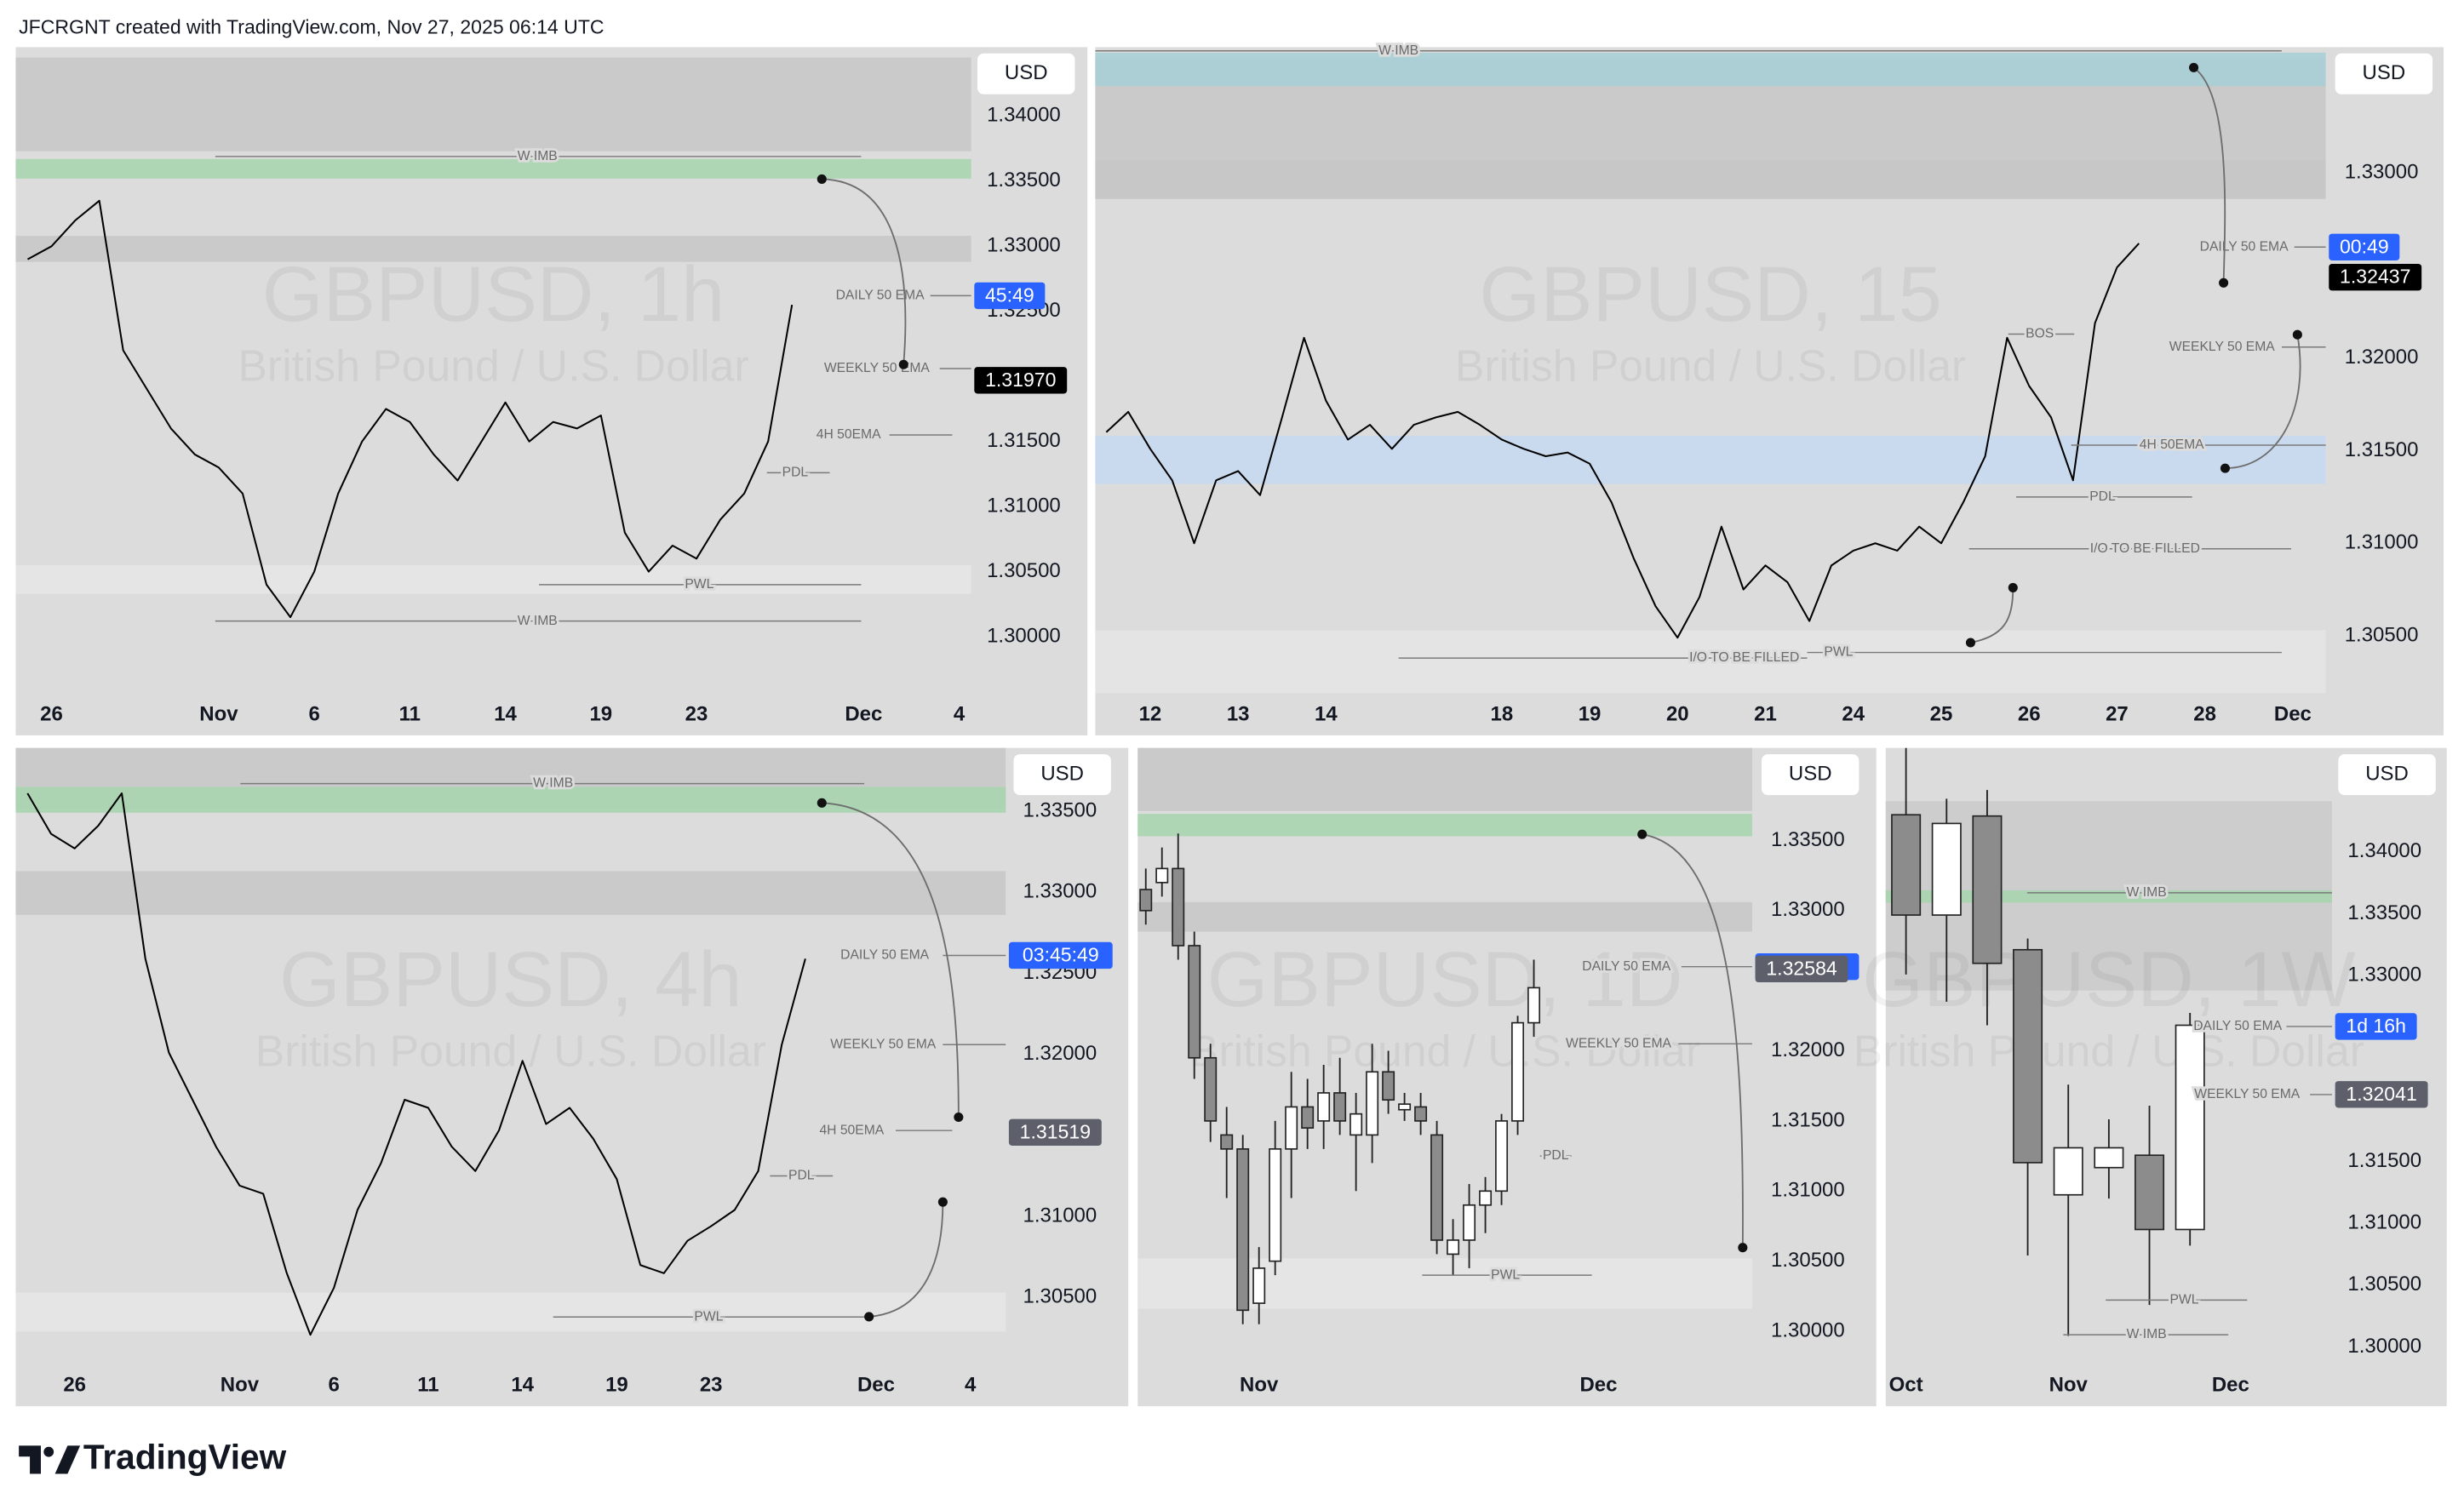 This screenshot has height=1510, width=2464. What do you see at coordinates (50, 1459) in the screenshot?
I see `brand-logo` at bounding box center [50, 1459].